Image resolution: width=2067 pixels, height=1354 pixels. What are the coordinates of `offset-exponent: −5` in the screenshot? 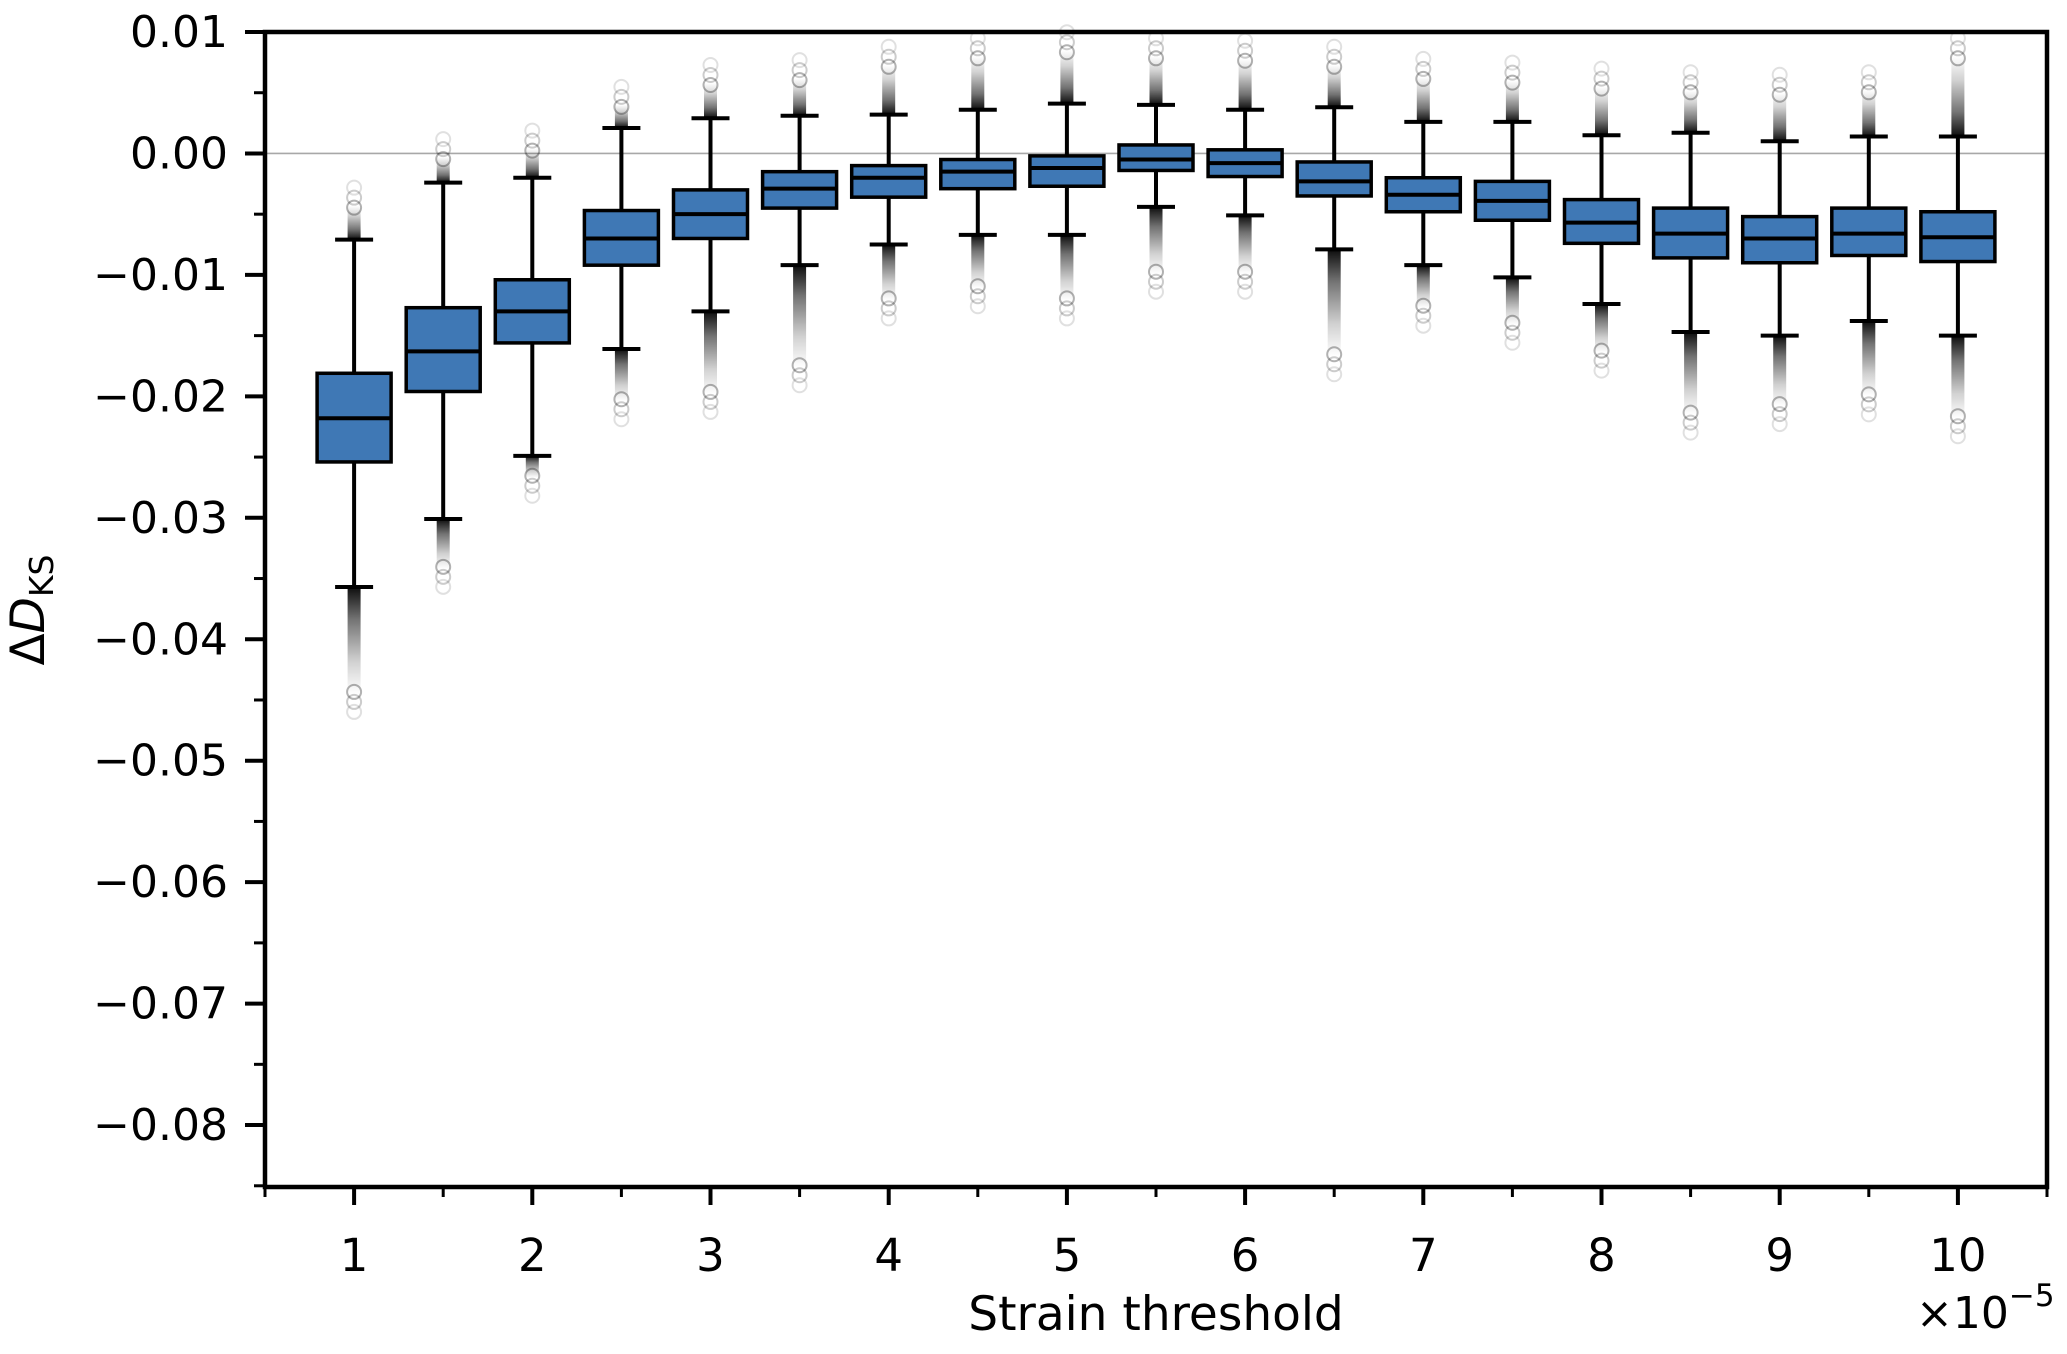 It's located at (2032, 1296).